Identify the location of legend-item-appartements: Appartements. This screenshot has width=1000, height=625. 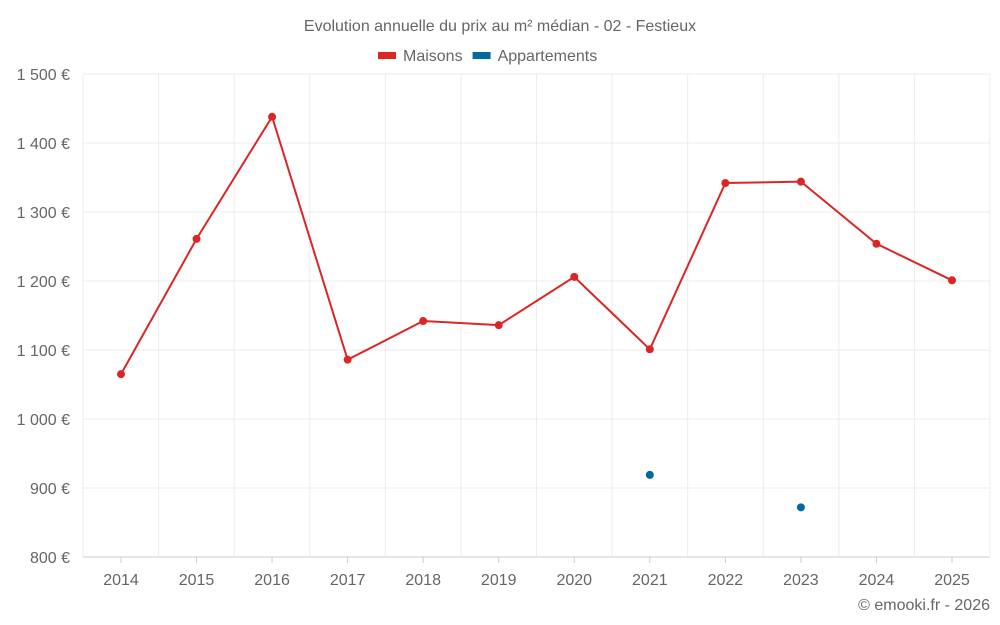
(535, 56).